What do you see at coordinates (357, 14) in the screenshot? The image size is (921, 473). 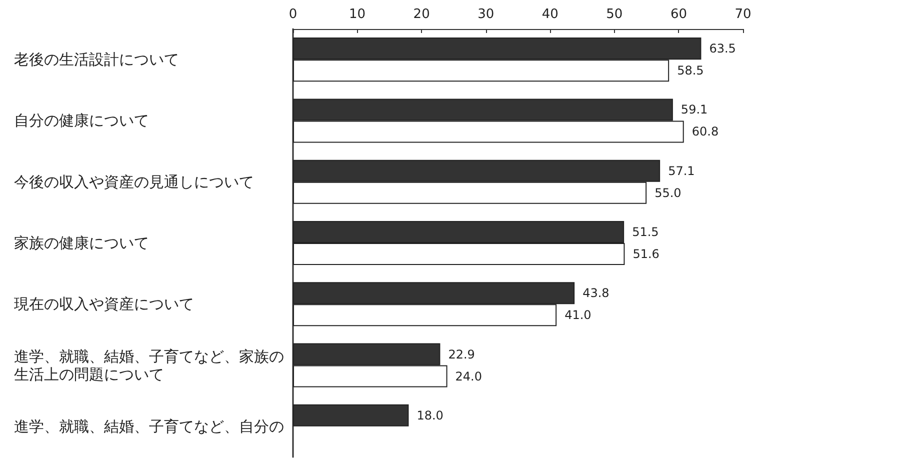 I see `x-tick-label: 10` at bounding box center [357, 14].